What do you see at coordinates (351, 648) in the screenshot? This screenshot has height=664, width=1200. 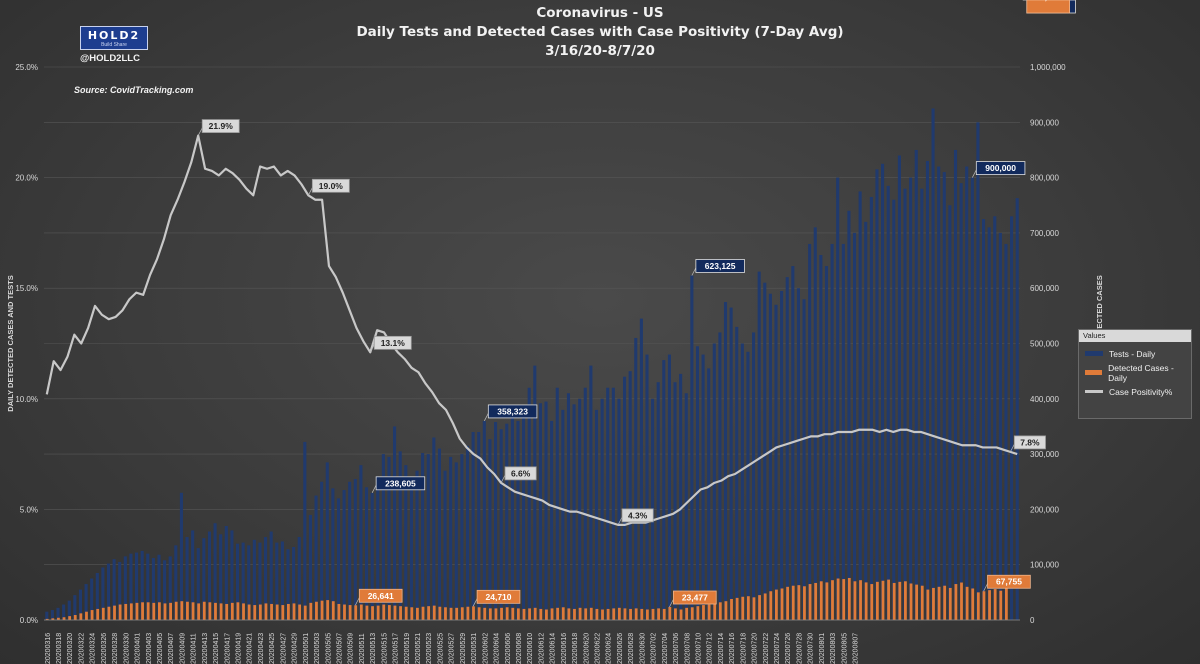 I see `x-tick-label: 20200509` at bounding box center [351, 648].